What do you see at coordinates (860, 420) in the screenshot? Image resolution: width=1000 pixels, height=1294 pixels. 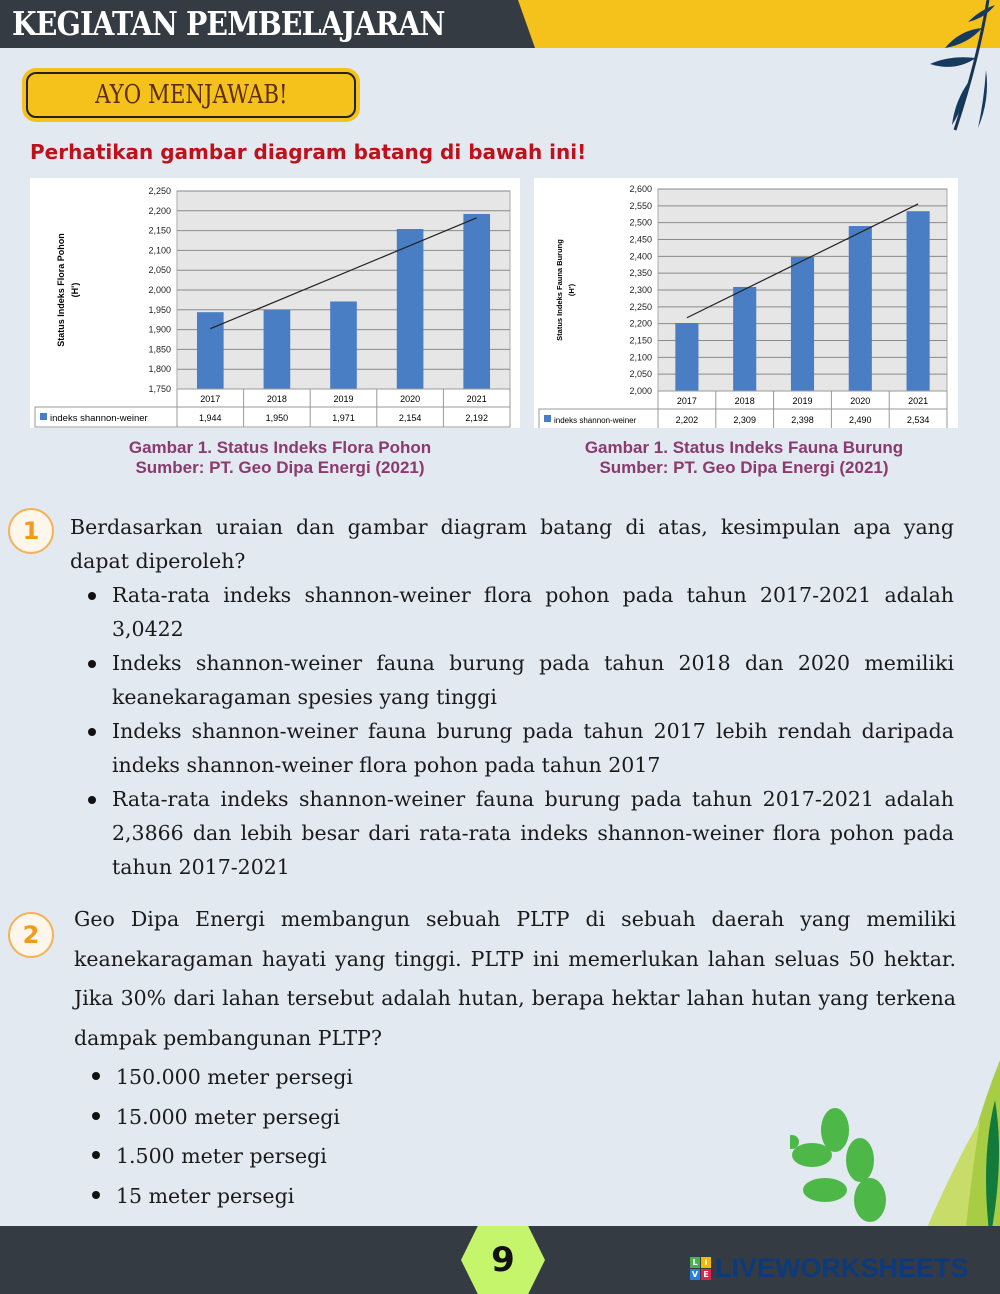 I see `data-label: 2,490` at bounding box center [860, 420].